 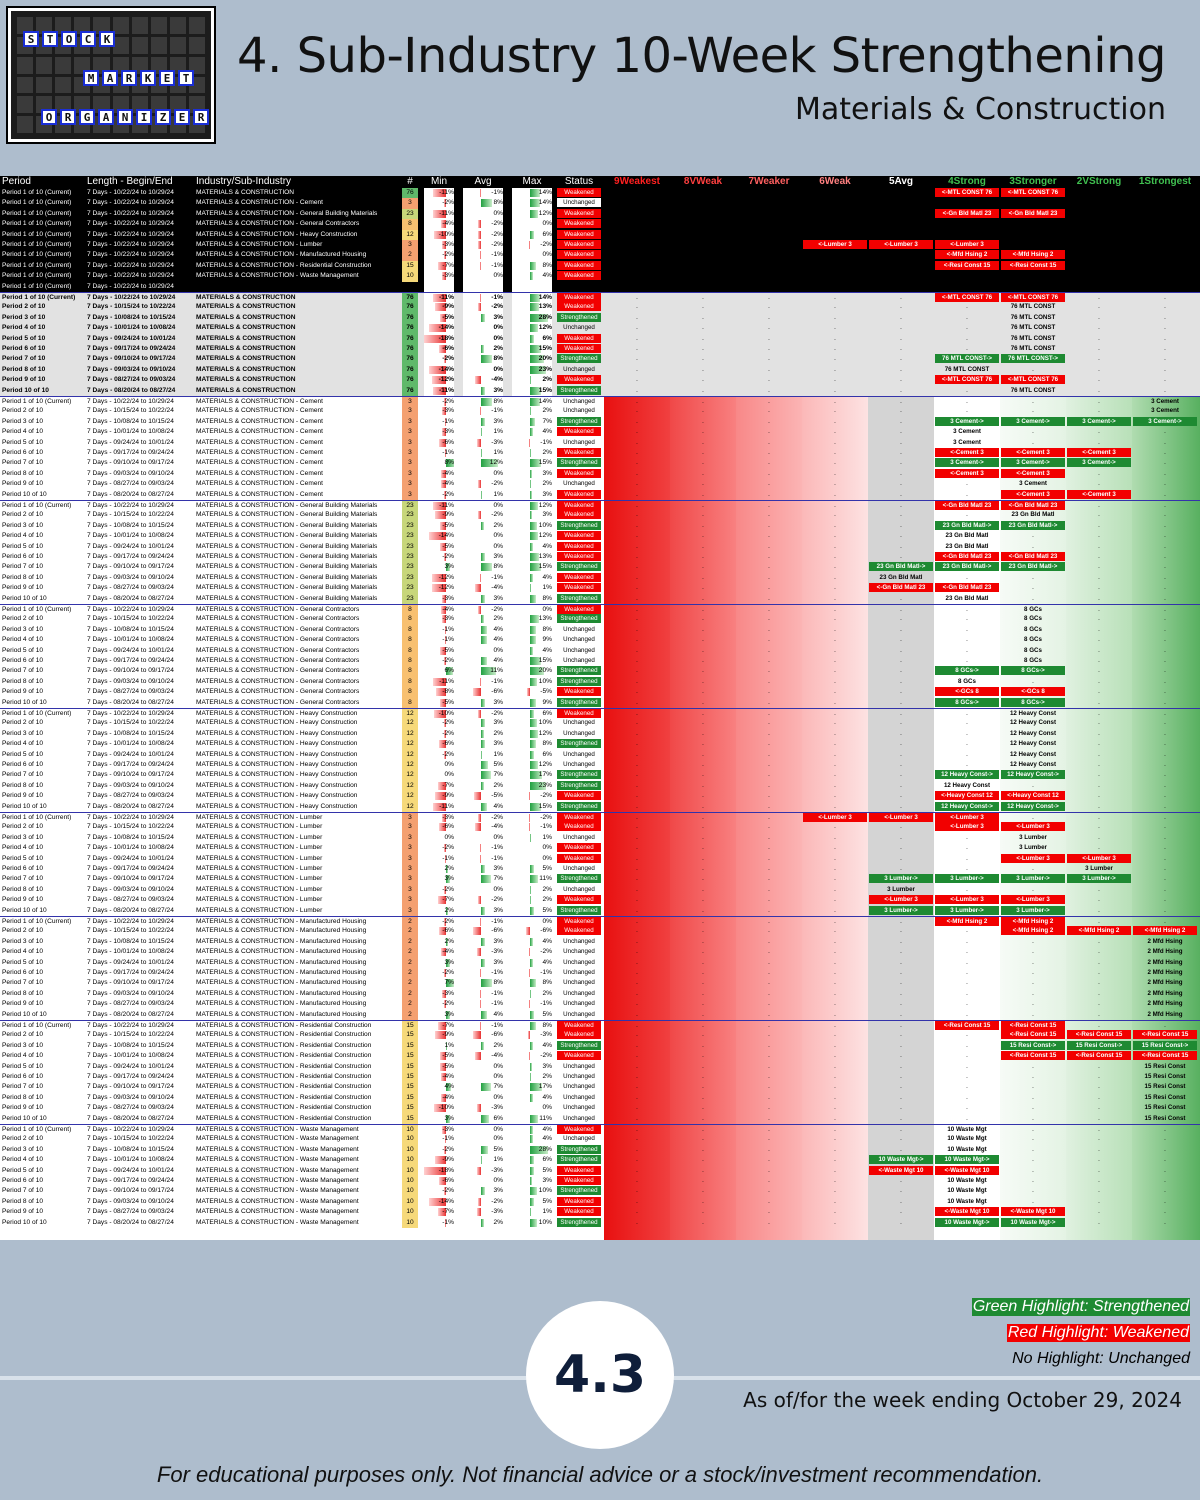 What do you see at coordinates (1165, 952) in the screenshot?
I see `bucket-entry: 2 Mfd Hsing` at bounding box center [1165, 952].